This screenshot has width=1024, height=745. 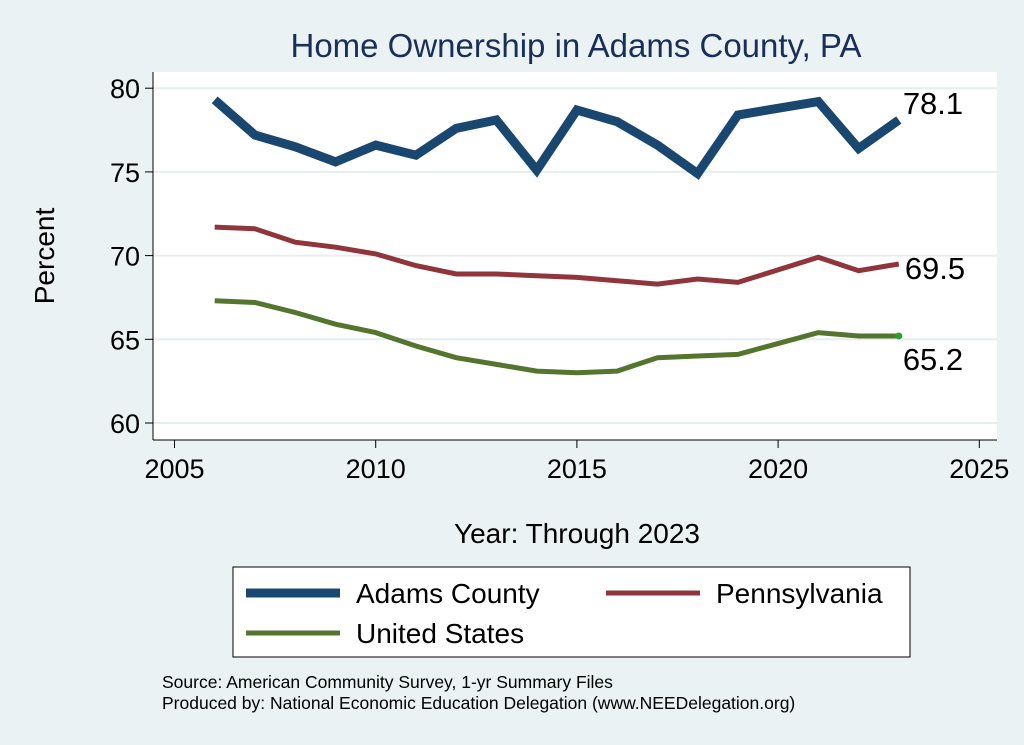 I want to click on series-line-pennsylvania, so click(x=557, y=255).